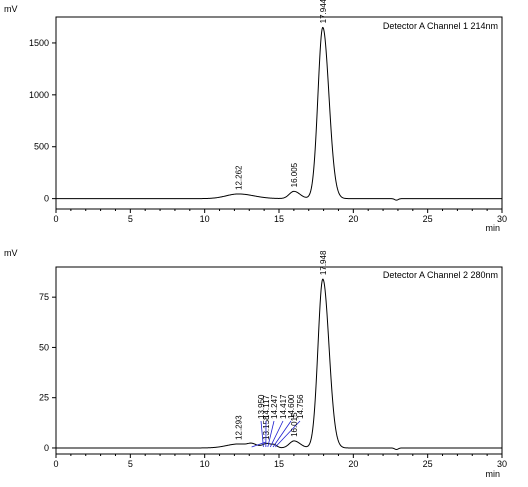  What do you see at coordinates (323, 262) in the screenshot?
I see `peak-label: 17.948` at bounding box center [323, 262].